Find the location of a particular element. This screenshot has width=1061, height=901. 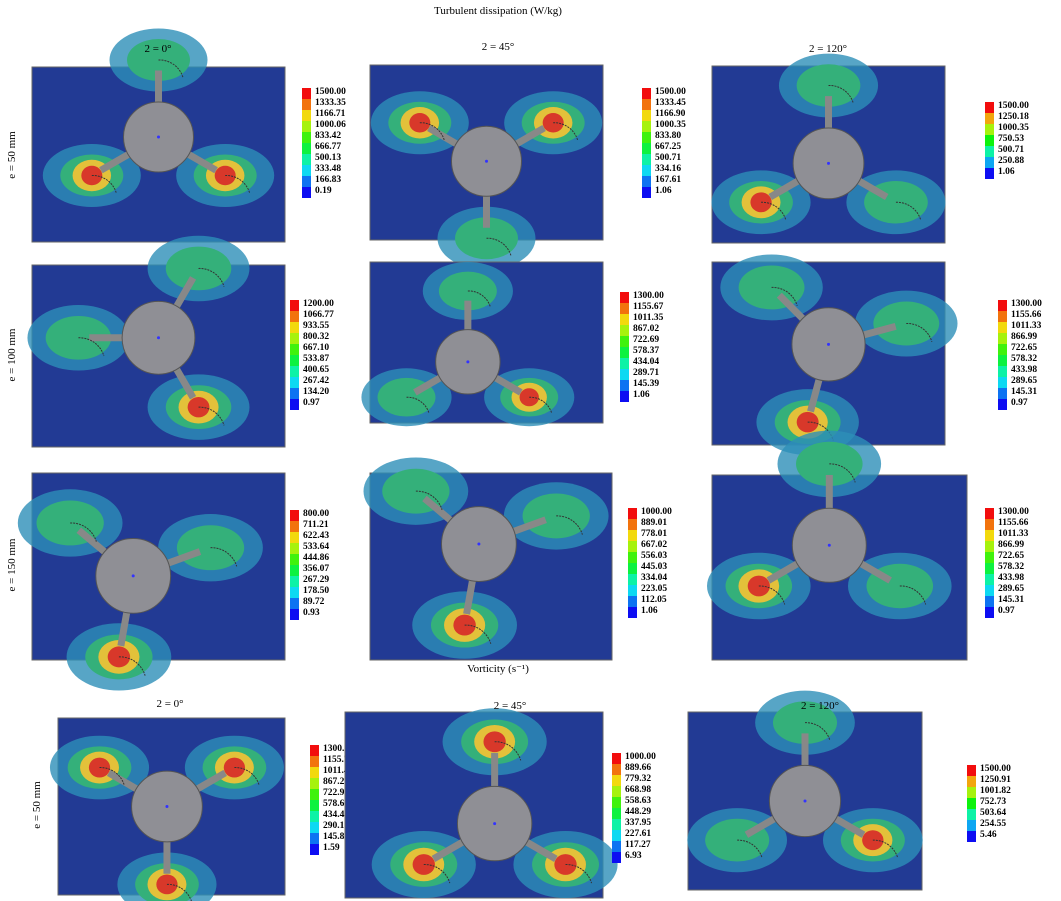

legend-label: 167.61 is located at coordinates (668, 180).